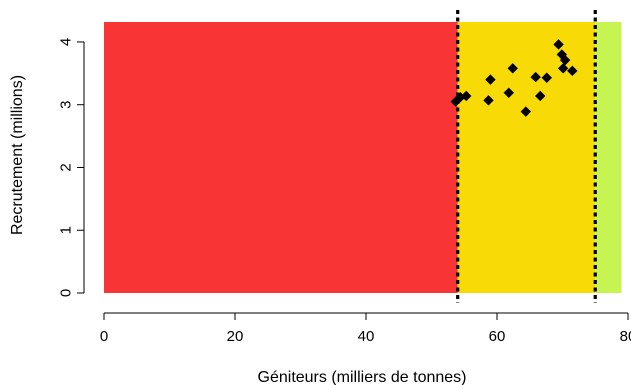  Describe the element at coordinates (514, 78) in the screenshot. I see `points-layer` at that location.